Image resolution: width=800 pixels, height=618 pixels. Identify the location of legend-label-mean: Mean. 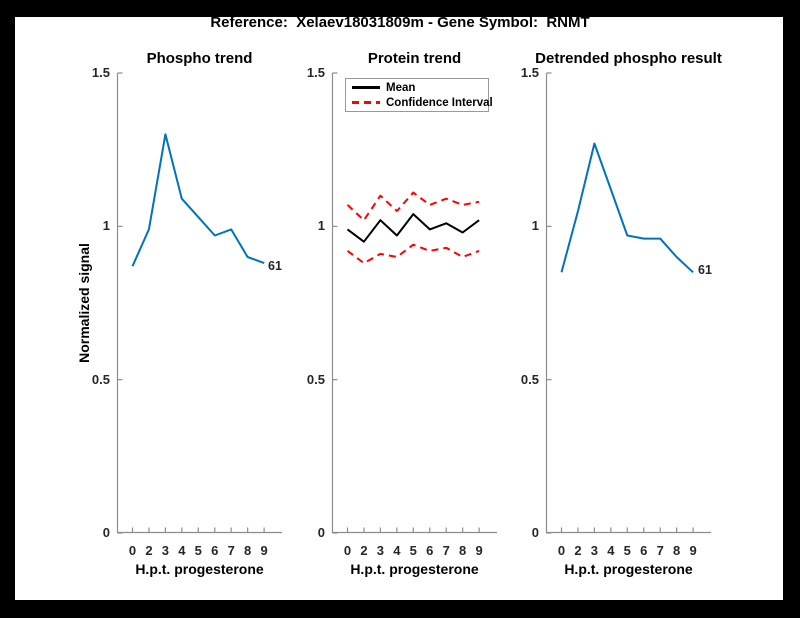
(401, 87).